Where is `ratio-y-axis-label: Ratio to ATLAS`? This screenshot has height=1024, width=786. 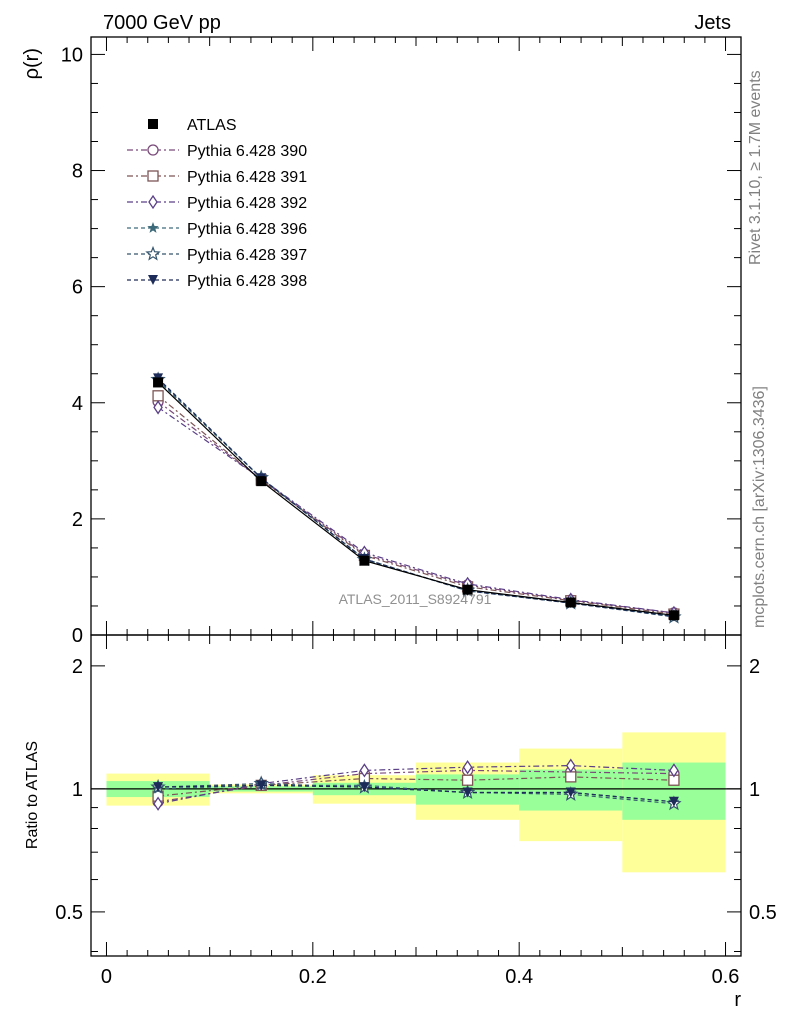
ratio-y-axis-label: Ratio to ATLAS is located at coordinates (32, 795).